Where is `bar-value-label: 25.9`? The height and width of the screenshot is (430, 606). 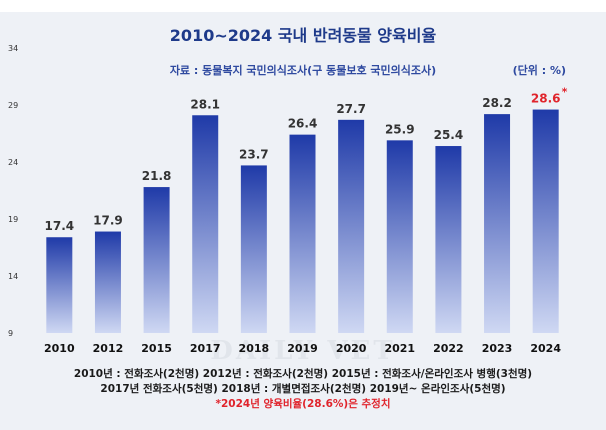 bar-value-label: 25.9 is located at coordinates (400, 129).